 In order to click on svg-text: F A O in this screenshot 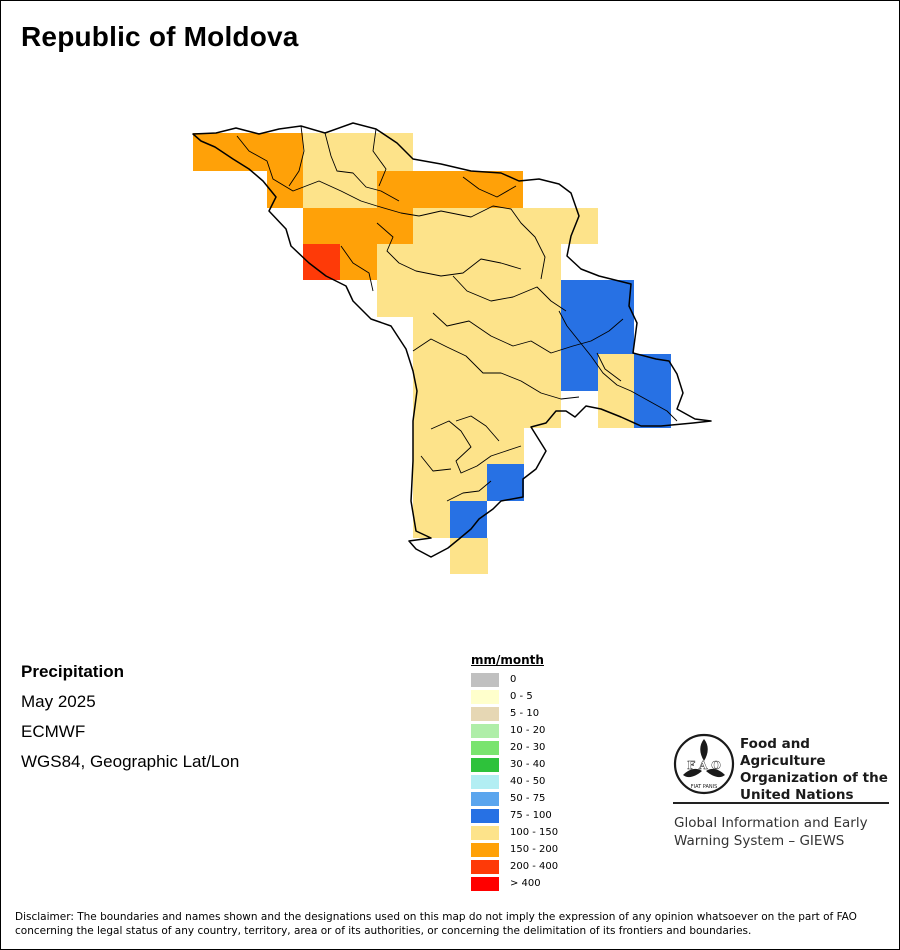, I will do `click(704, 765)`.